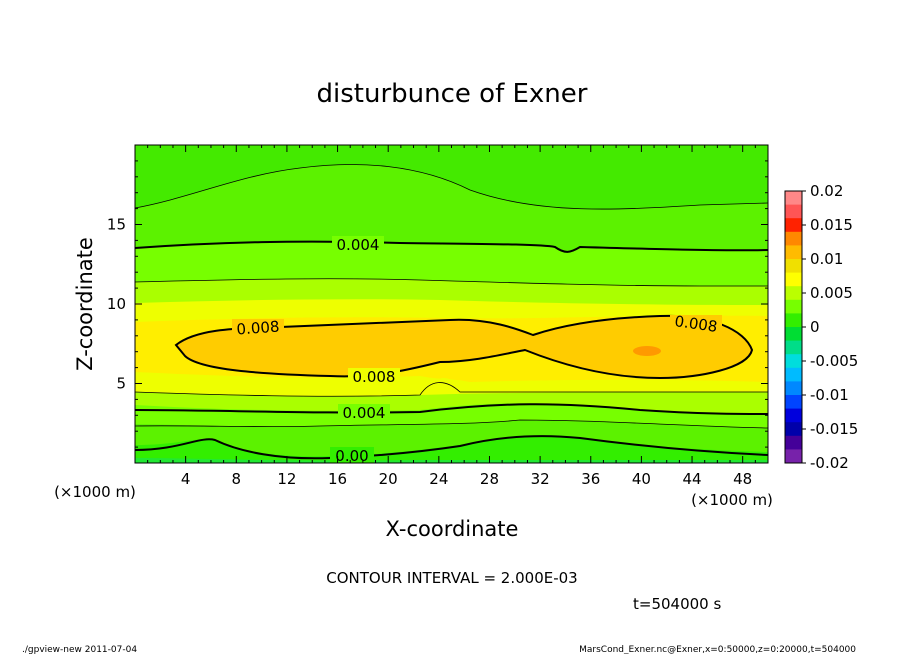 The width and height of the screenshot is (904, 654). Describe the element at coordinates (829, 463) in the screenshot. I see `colorbar-label: -0.02` at that location.